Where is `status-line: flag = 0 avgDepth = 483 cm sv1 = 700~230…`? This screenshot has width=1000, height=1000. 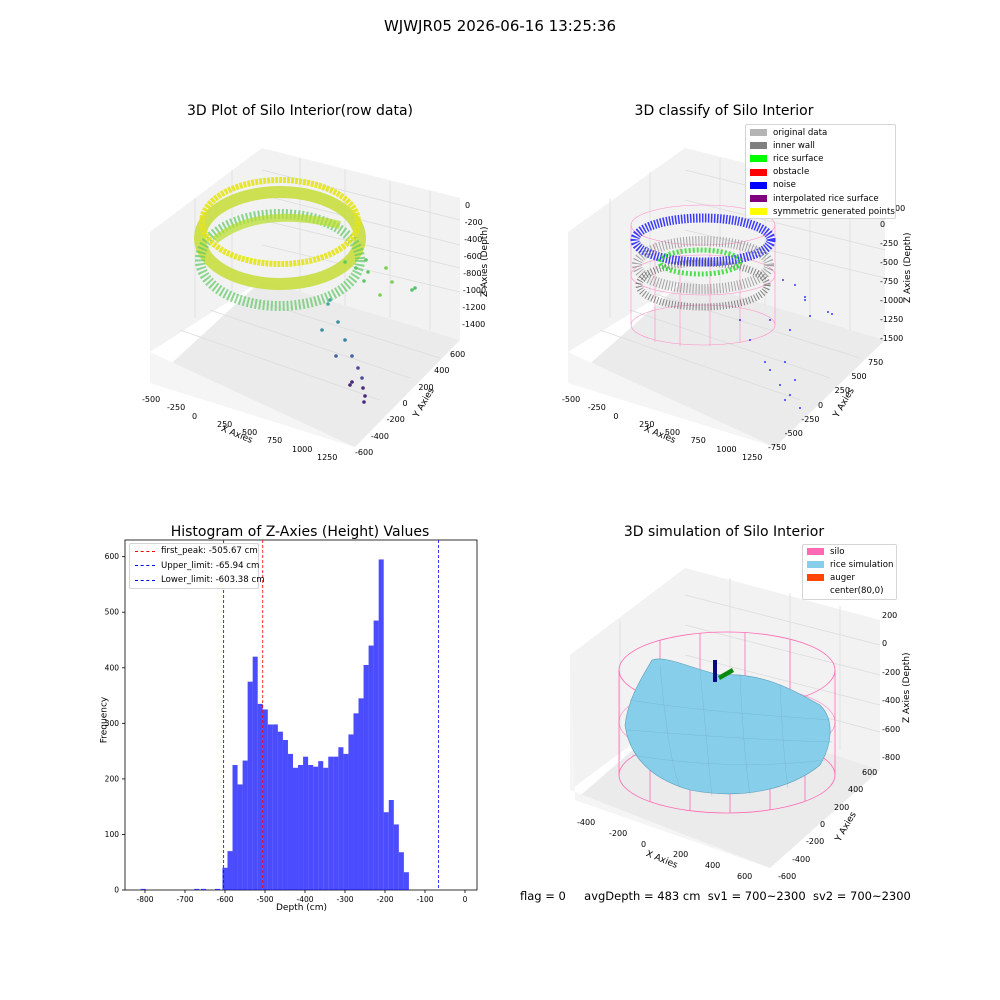 status-line: flag = 0 avgDepth = 483 cm sv1 = 700~230… is located at coordinates (715, 896).